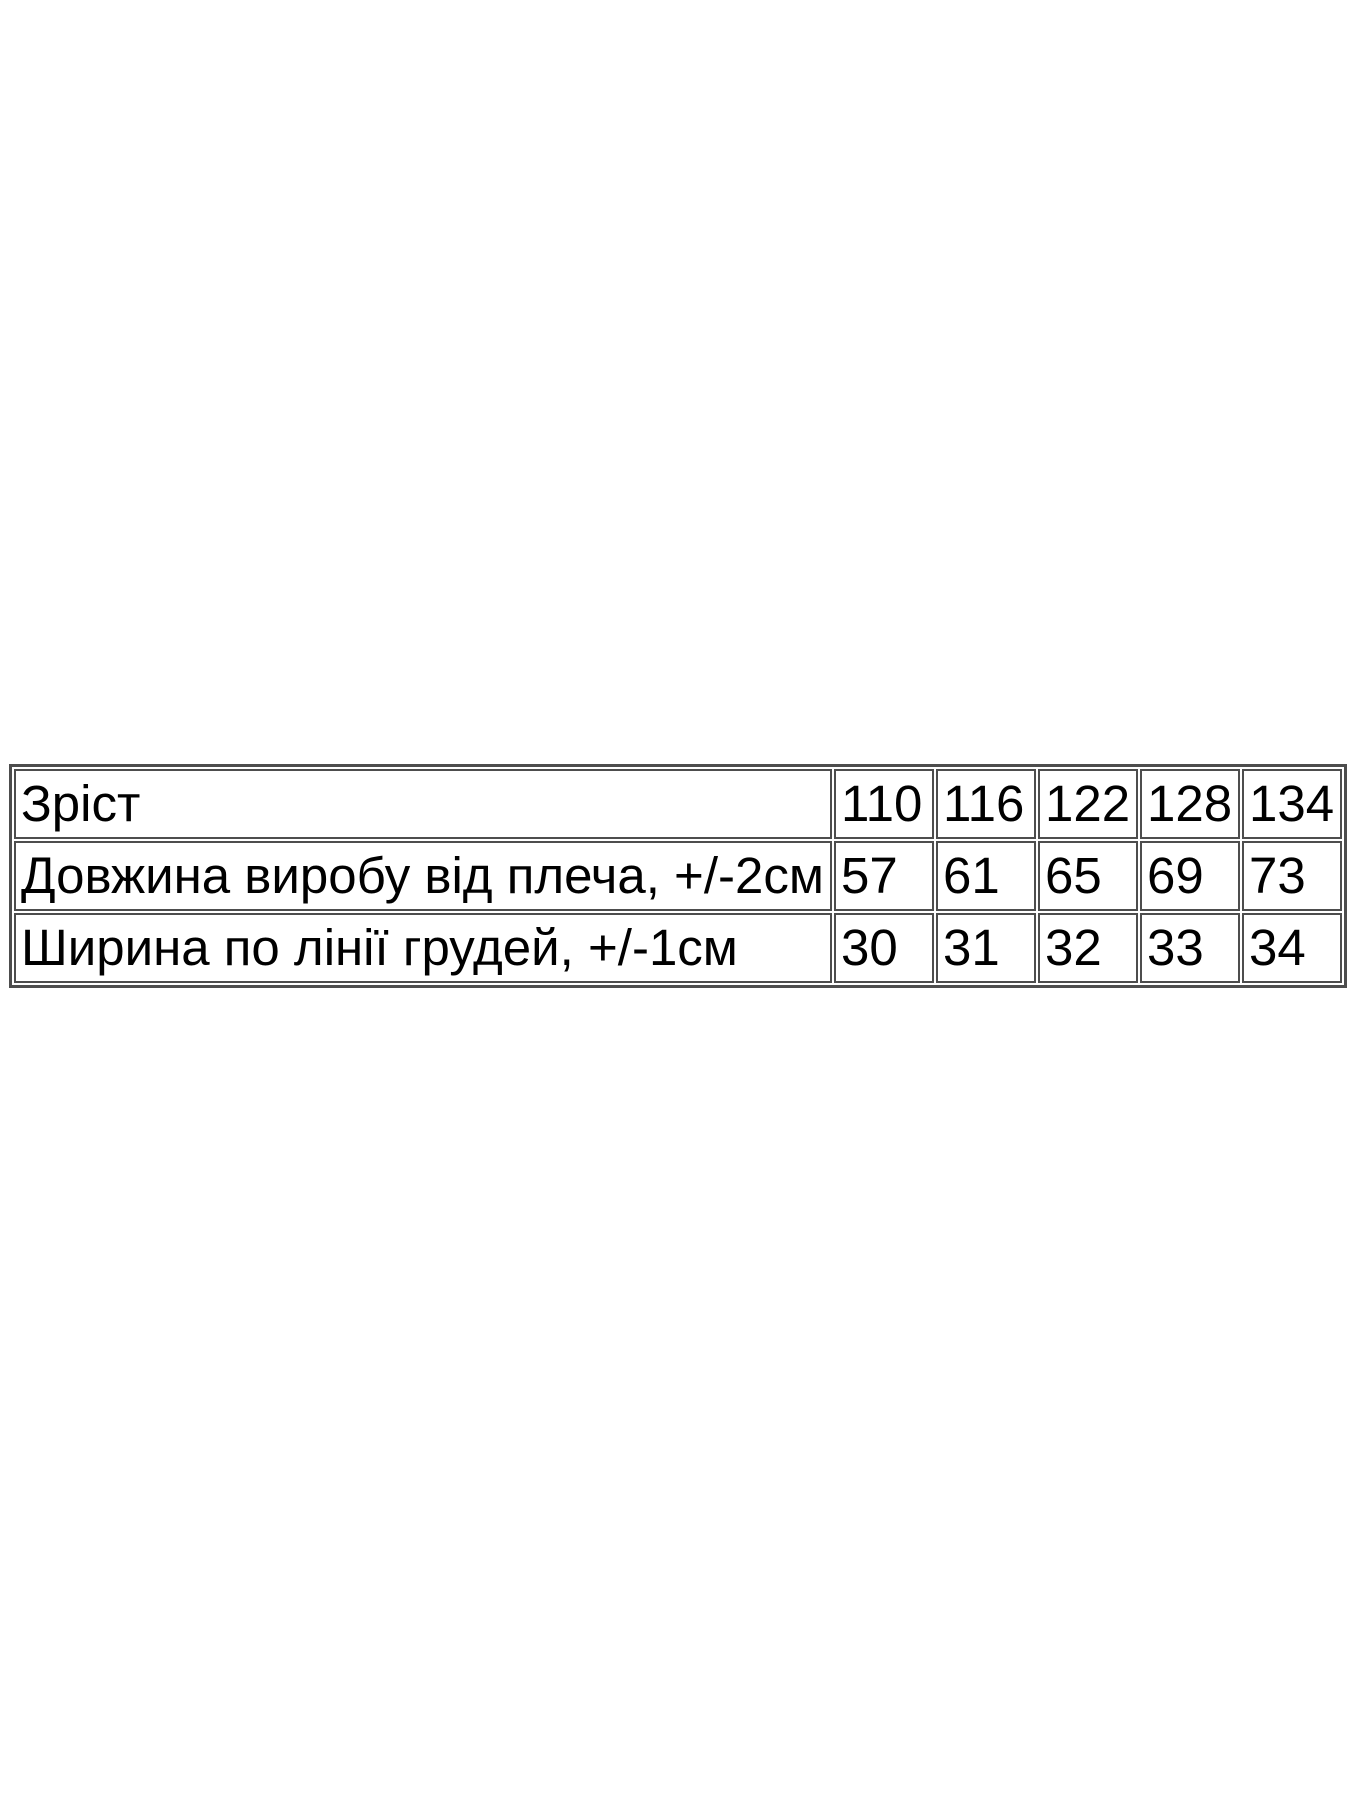  Describe the element at coordinates (1088, 948) in the screenshot. I see `value-cell: 32` at that location.